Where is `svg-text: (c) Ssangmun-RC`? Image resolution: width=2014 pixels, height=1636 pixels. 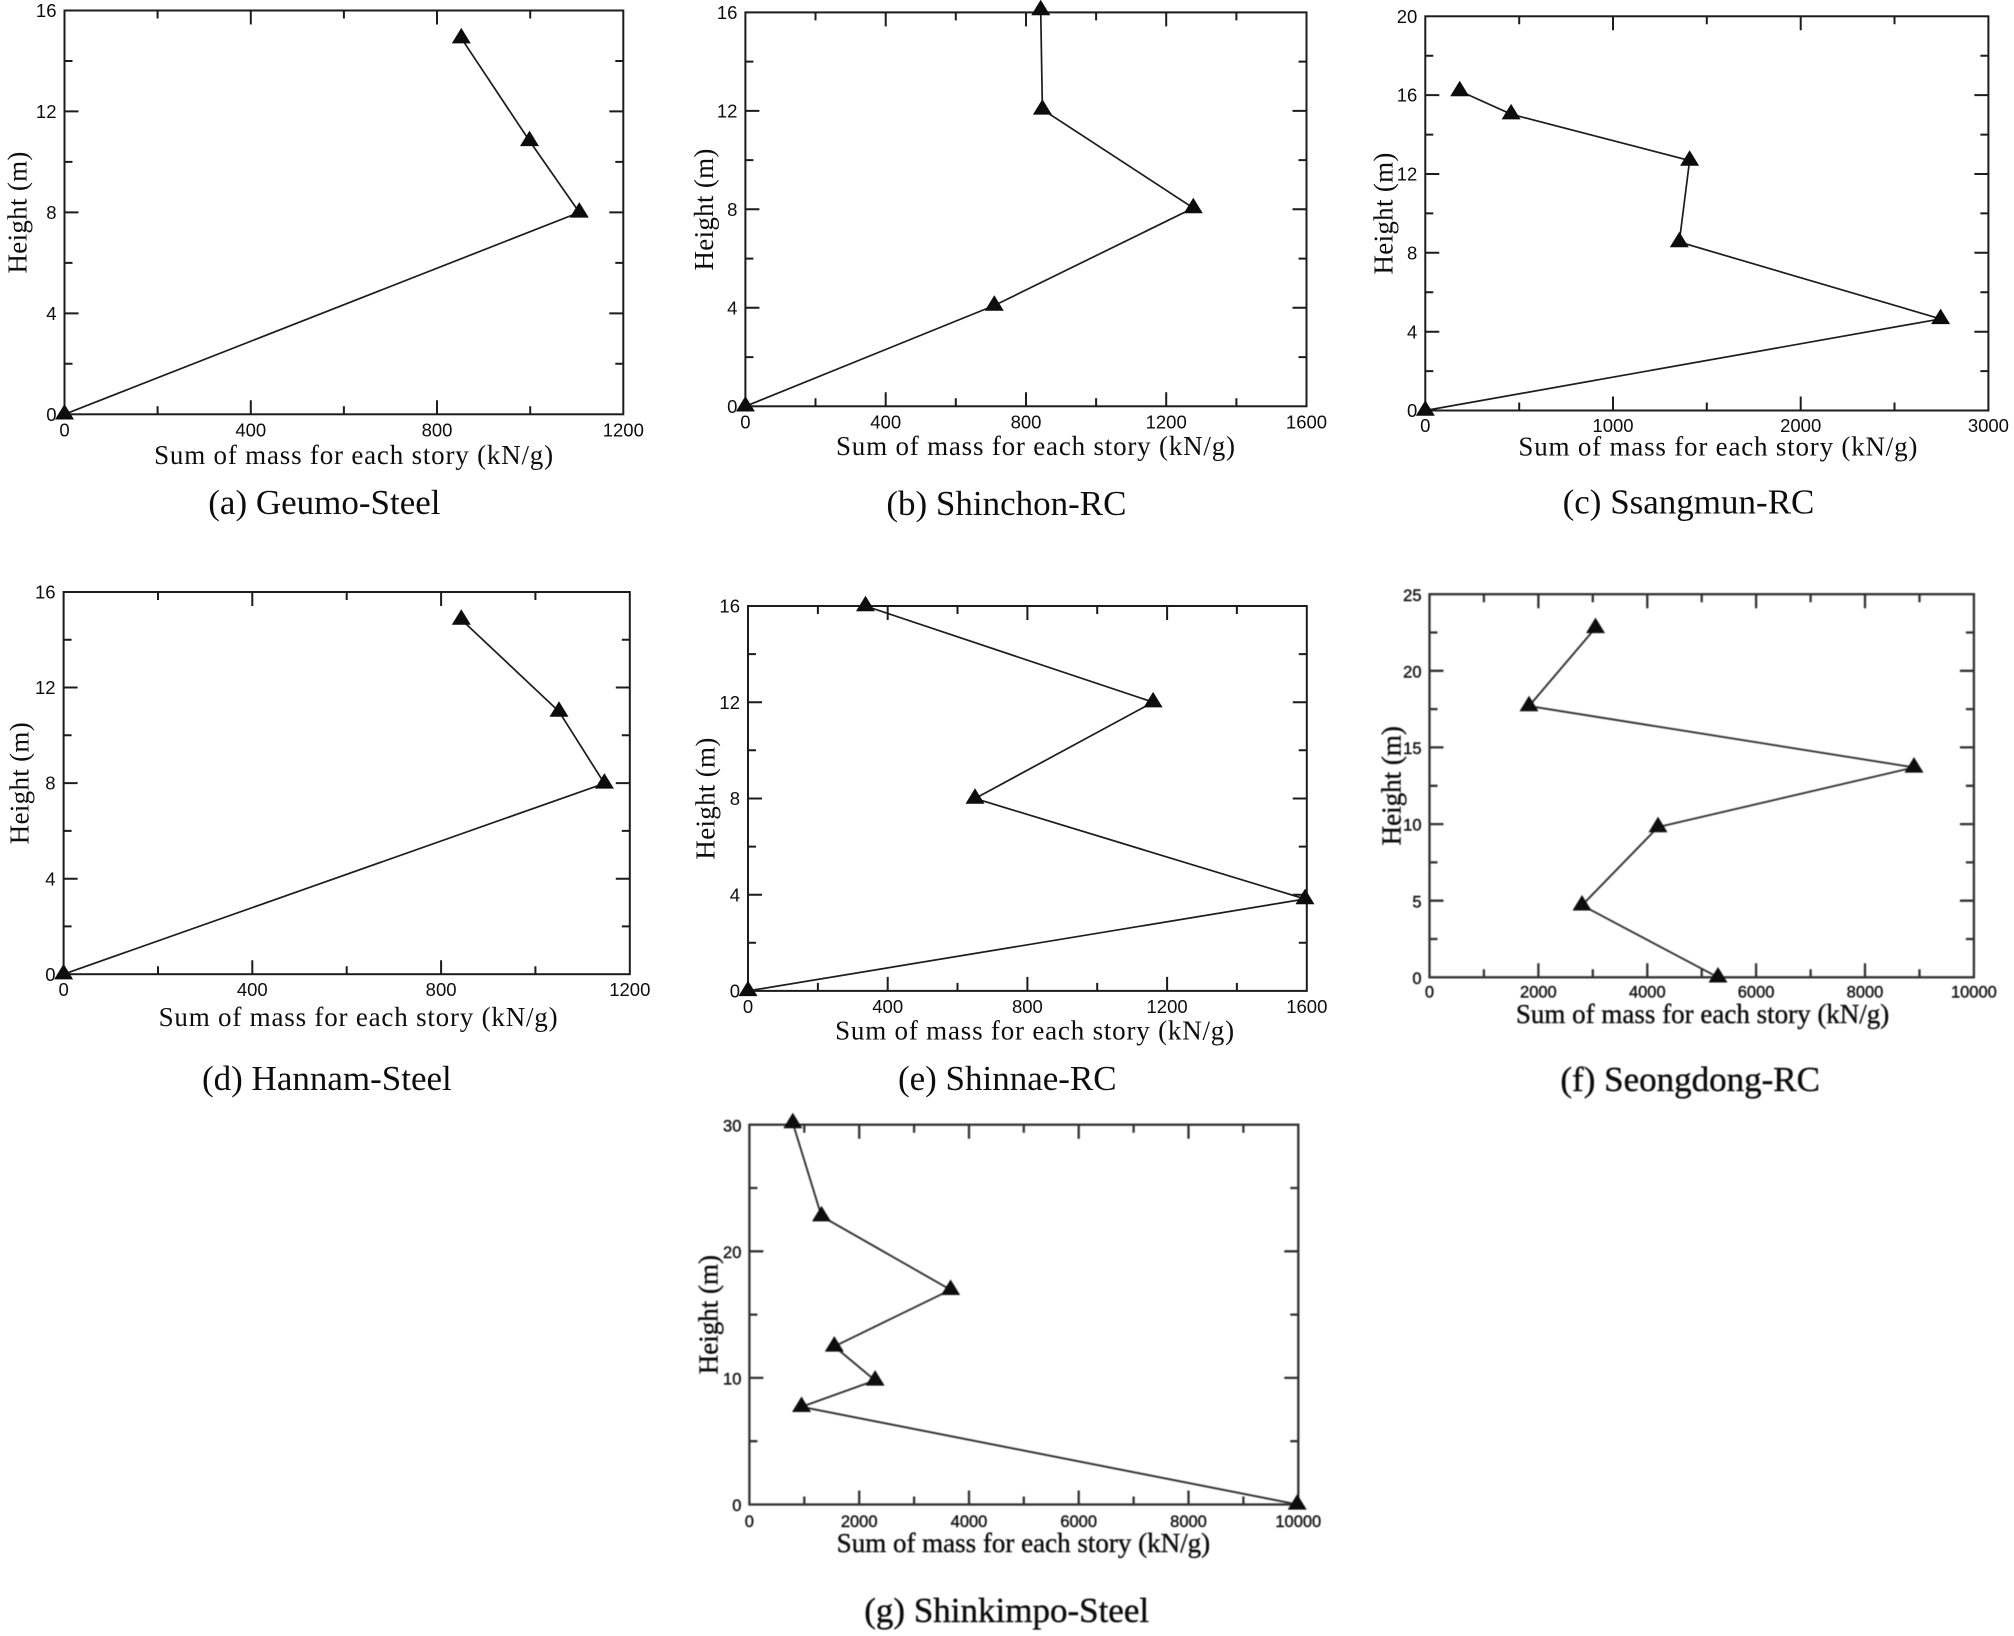 svg-text: (c) Ssangmun-RC is located at coordinates (1689, 502).